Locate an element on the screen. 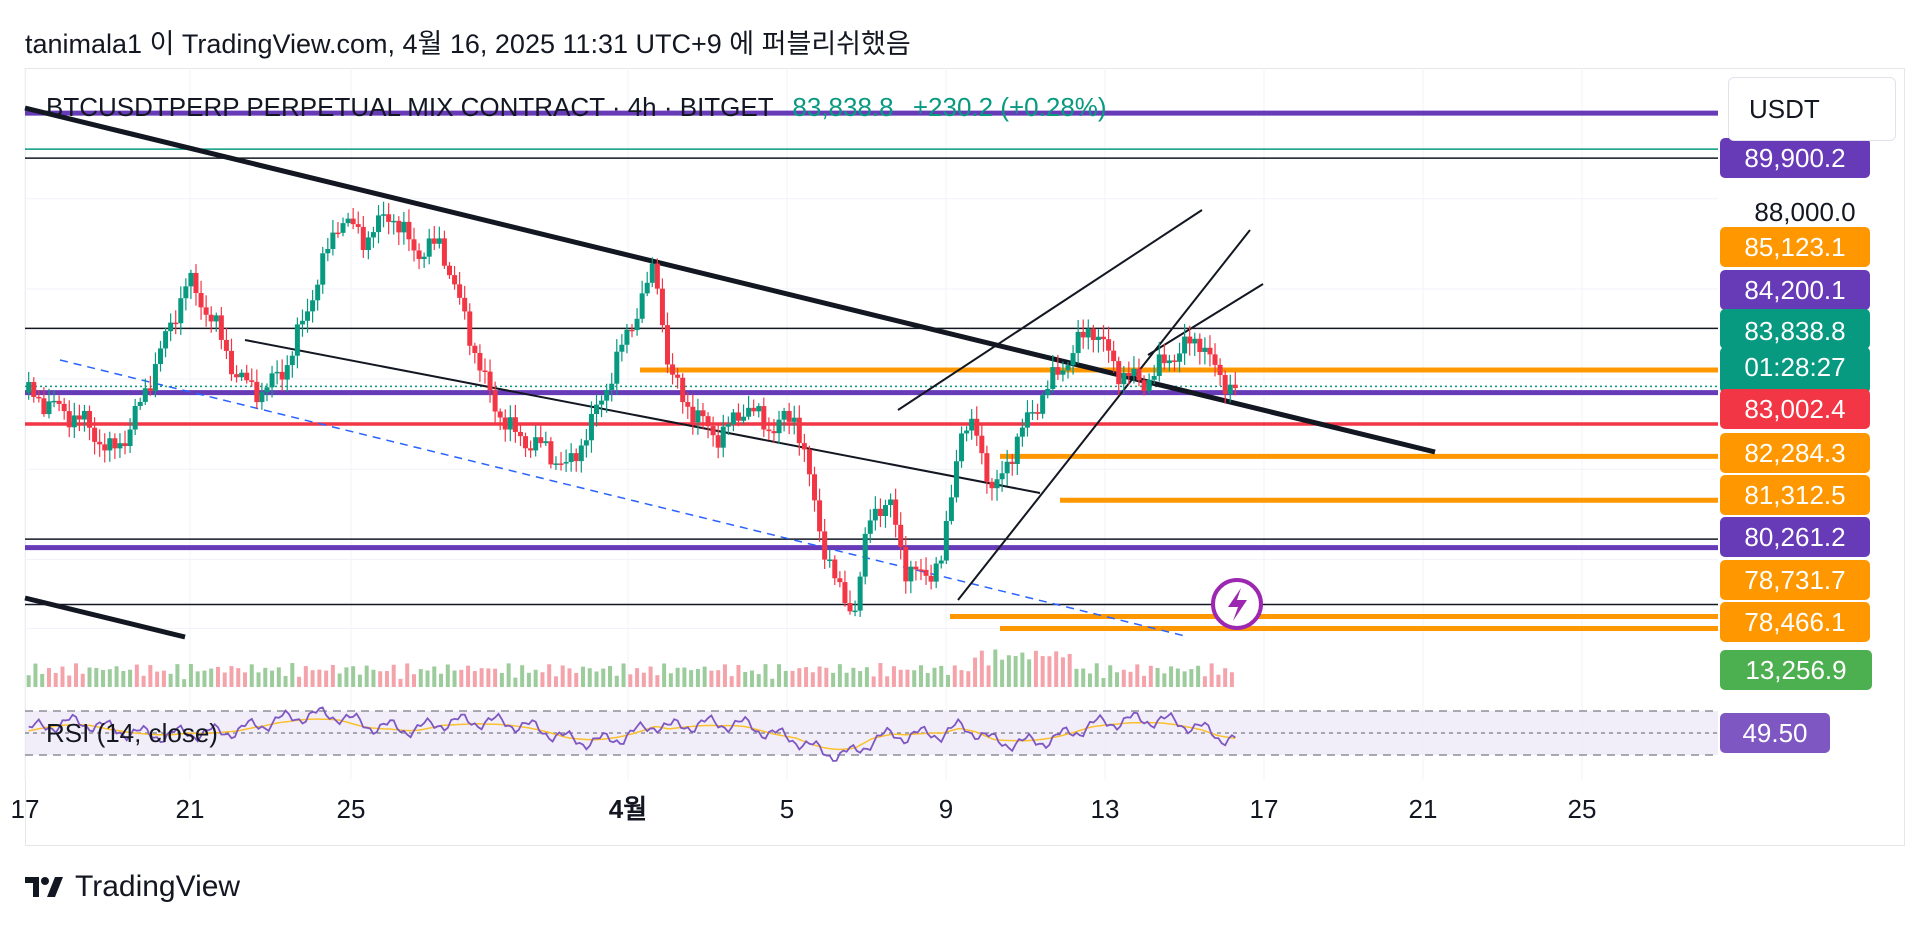  time-tick: 13 is located at coordinates (1105, 809).